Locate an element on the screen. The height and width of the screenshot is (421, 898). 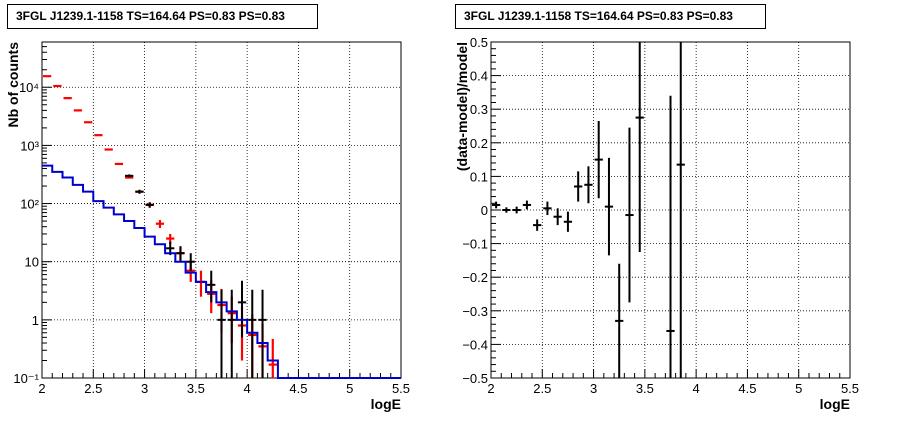
y-axis-label: (data-model)/model is located at coordinates (462, 106).